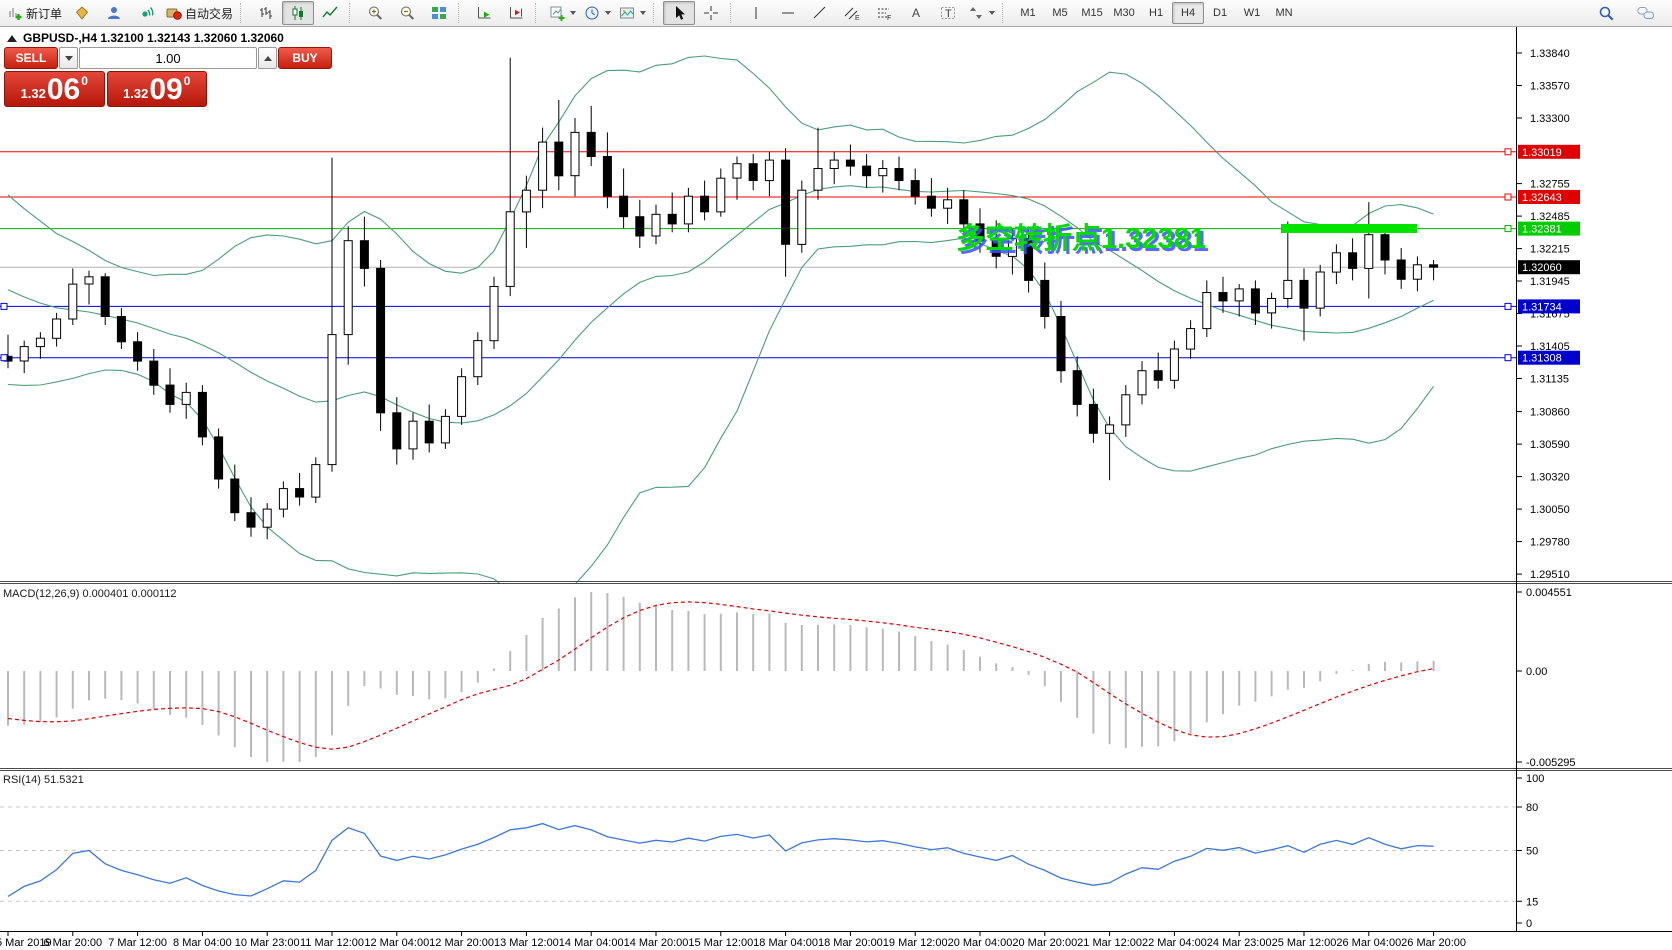  I want to click on svg-text: 15, so click(1532, 902).